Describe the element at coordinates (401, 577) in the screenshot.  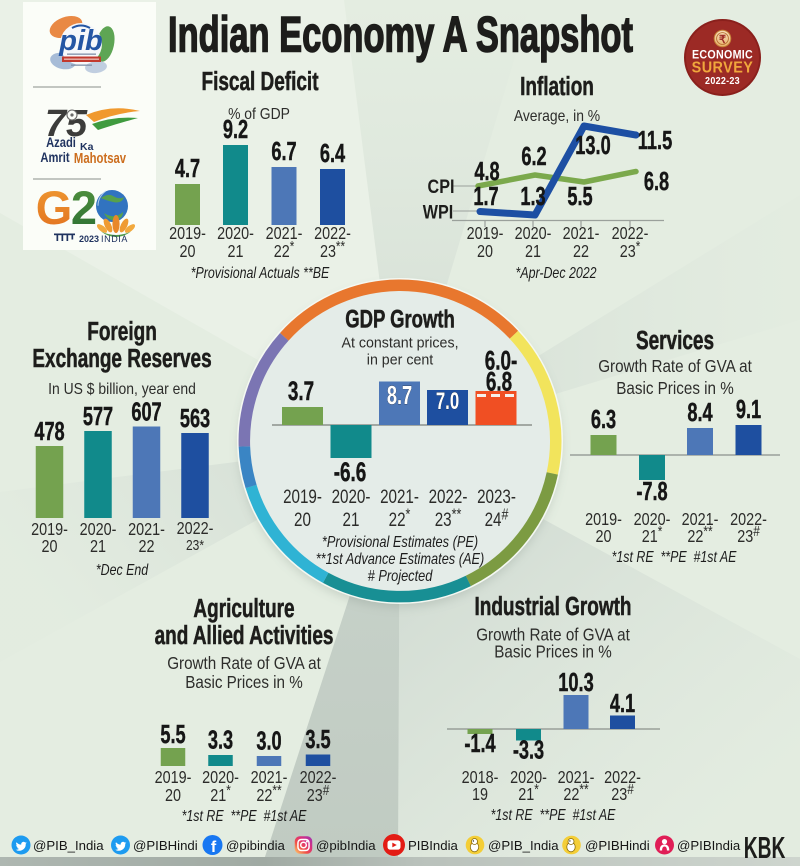
I see `svg-text: # Projected` at that location.